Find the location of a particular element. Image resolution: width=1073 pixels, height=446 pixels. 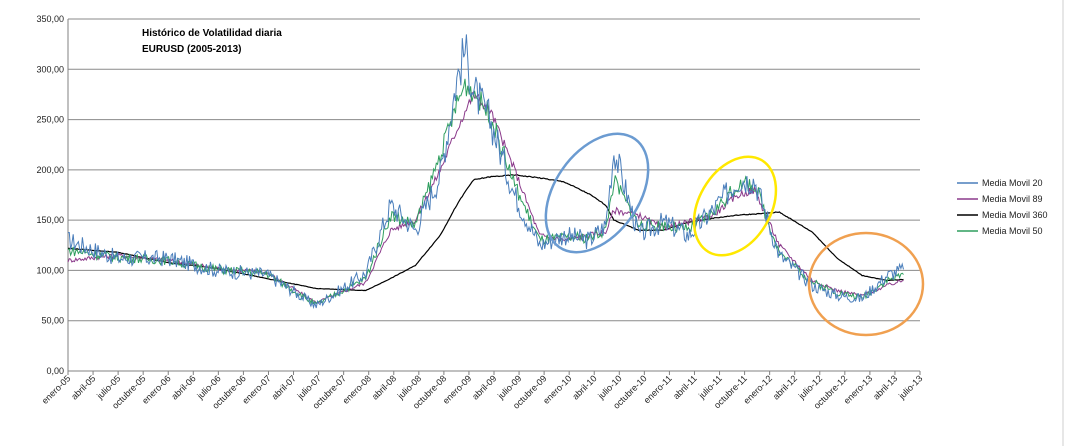

legend-label: Media Movil 20 is located at coordinates (1012, 183).